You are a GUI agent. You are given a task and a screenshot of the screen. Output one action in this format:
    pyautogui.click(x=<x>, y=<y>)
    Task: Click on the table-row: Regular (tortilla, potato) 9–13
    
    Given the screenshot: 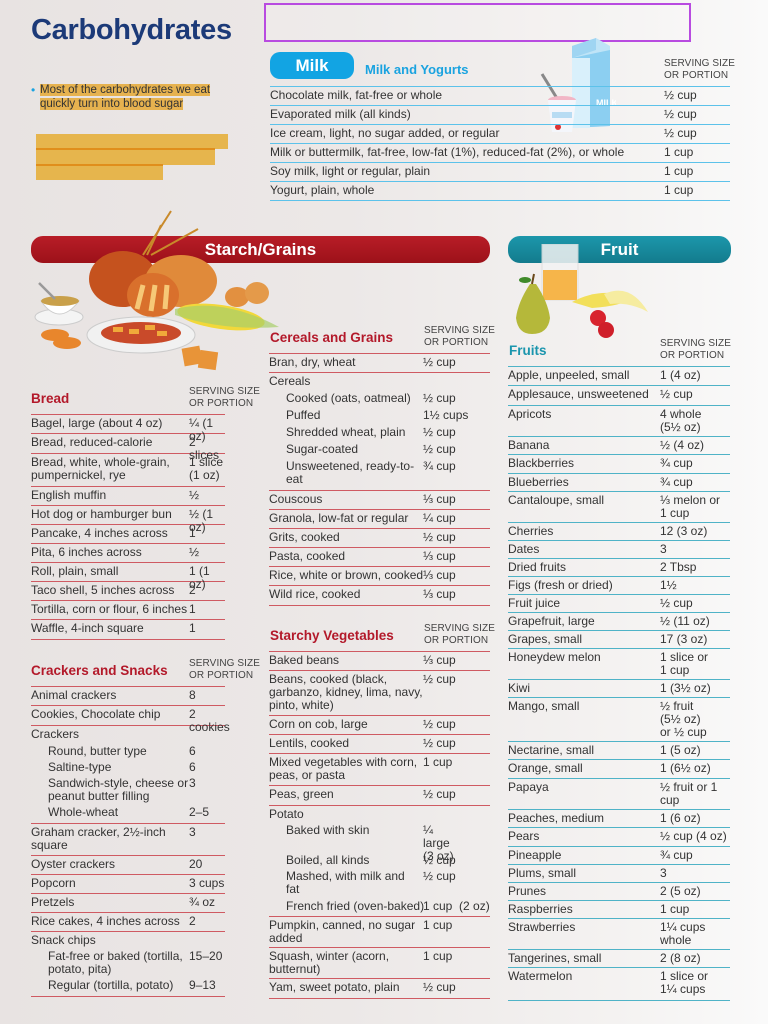 What is the action you would take?
    pyautogui.click(x=128, y=987)
    